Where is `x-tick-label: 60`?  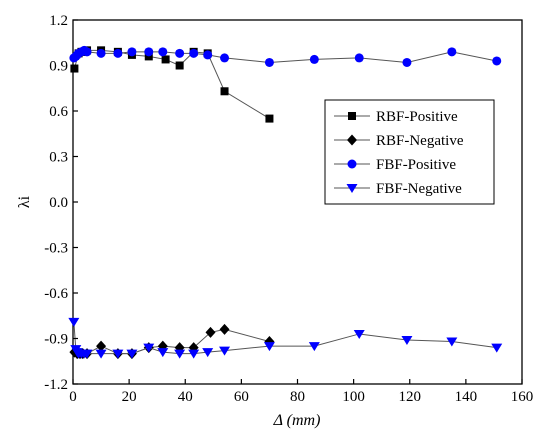
x-tick-label: 60 is located at coordinates (241, 397).